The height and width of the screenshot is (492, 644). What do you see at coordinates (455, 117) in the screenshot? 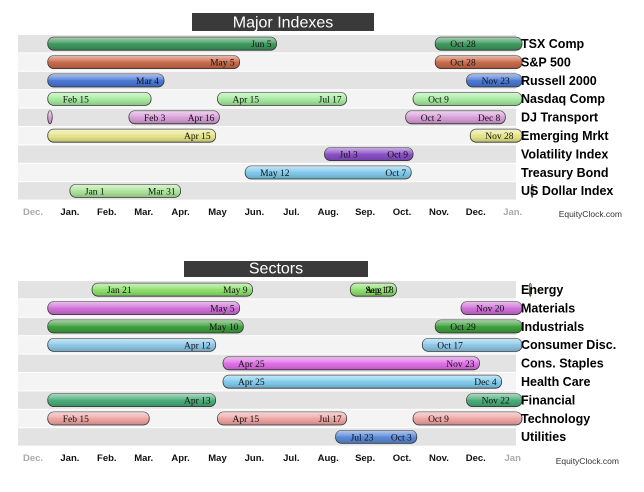
I see `period-bar: Oct 2 Dec 8` at bounding box center [455, 117].